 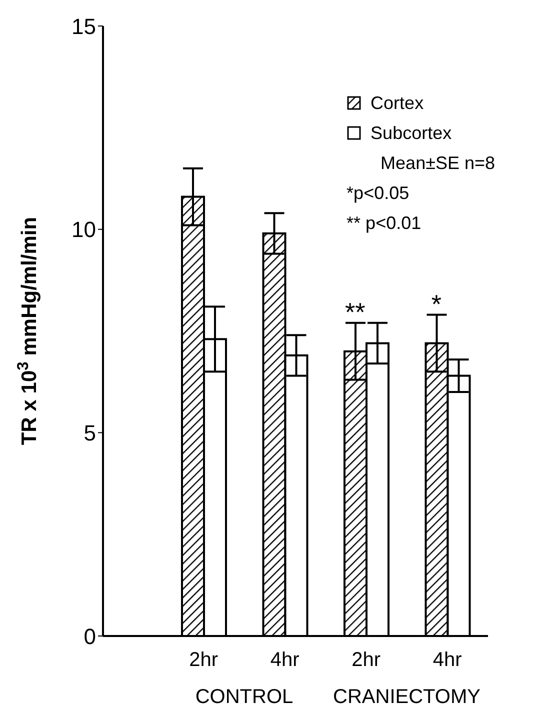 I want to click on legend-label: Subcortex, so click(x=411, y=133).